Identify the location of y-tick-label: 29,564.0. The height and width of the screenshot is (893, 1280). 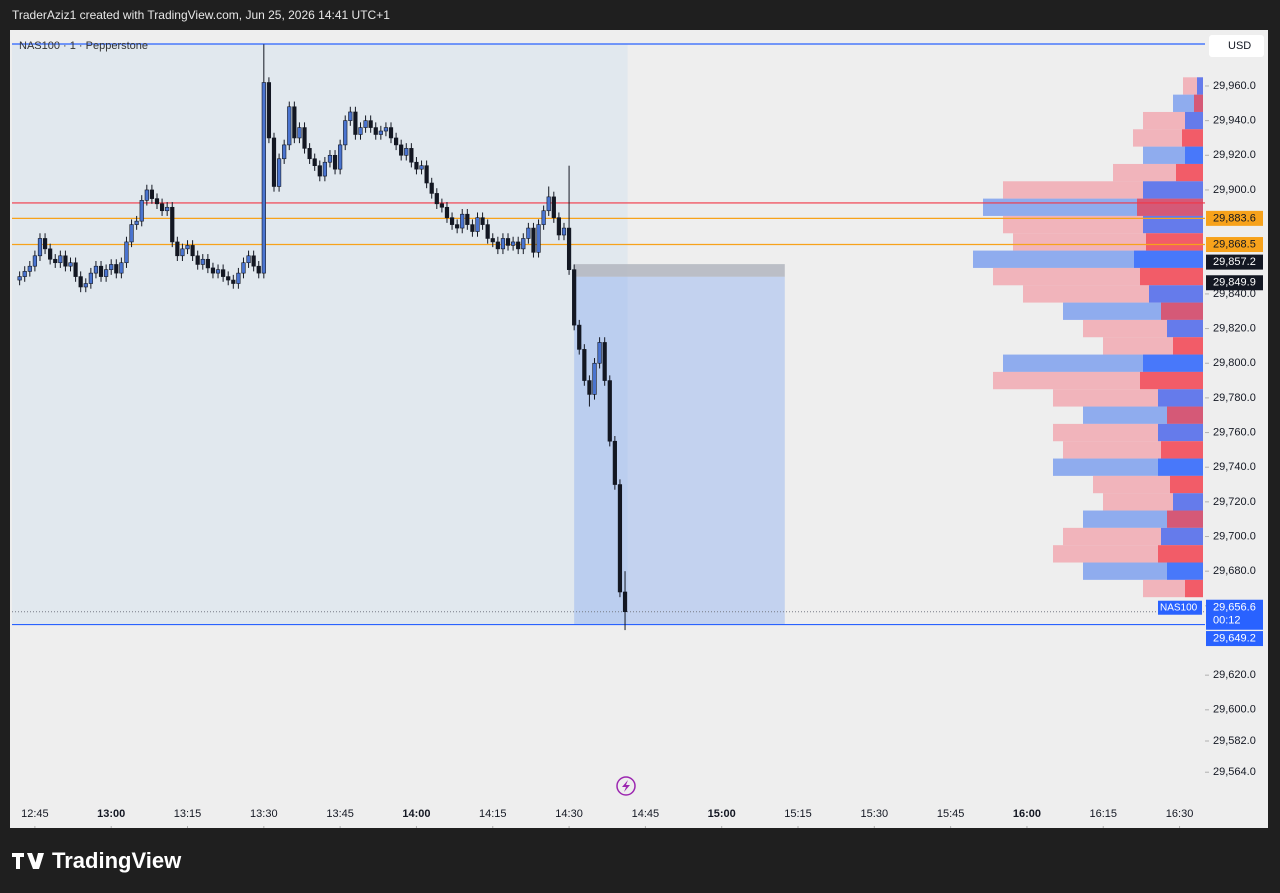
(1234, 772).